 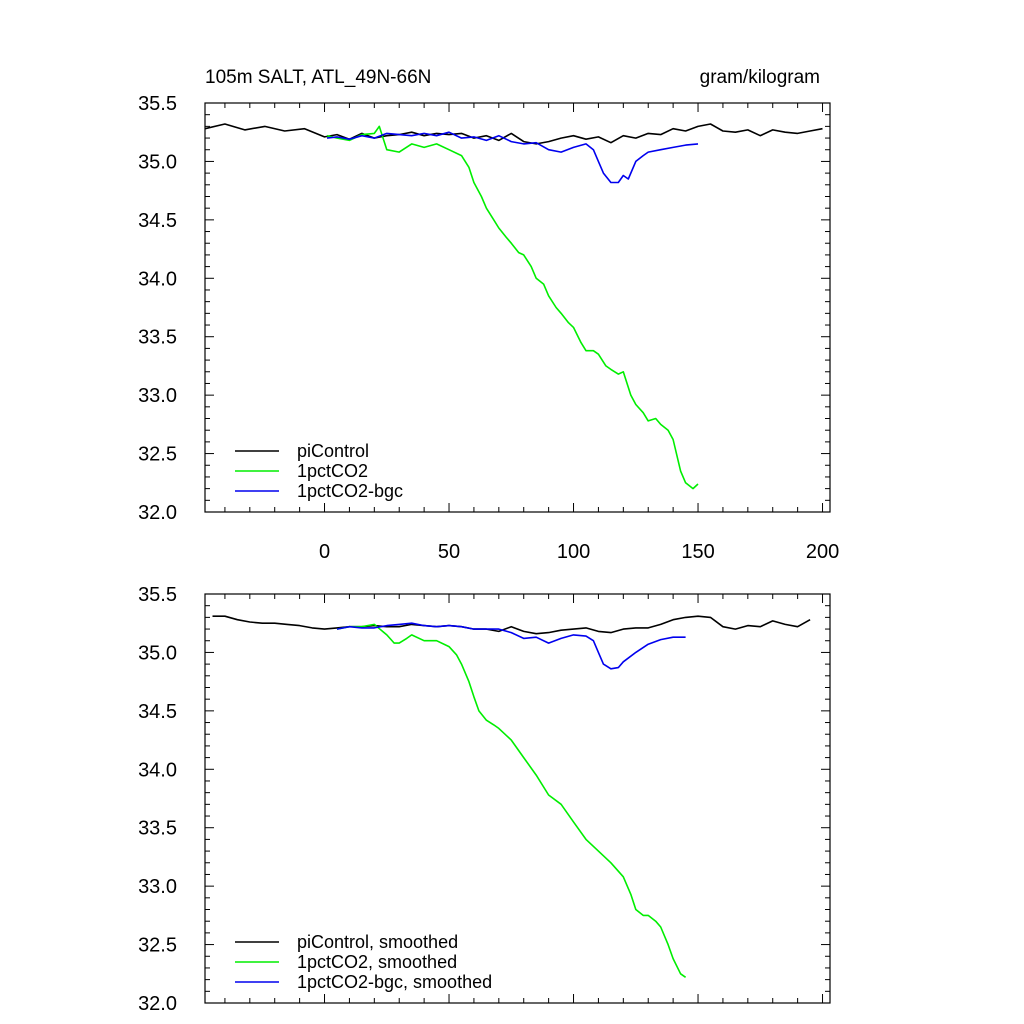 I want to click on x-tick-label: 150, so click(x=697, y=552).